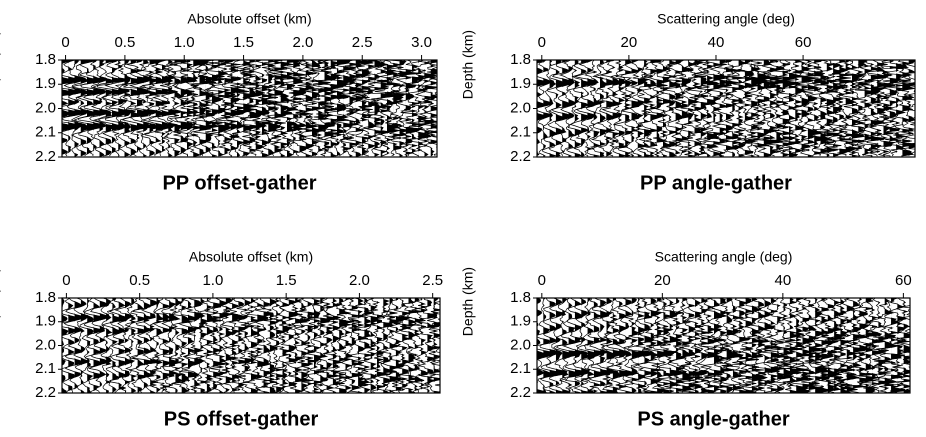 This screenshot has height=437, width=926. Describe the element at coordinates (713, 419) in the screenshot. I see `panel-title: PS angle-gather` at that location.